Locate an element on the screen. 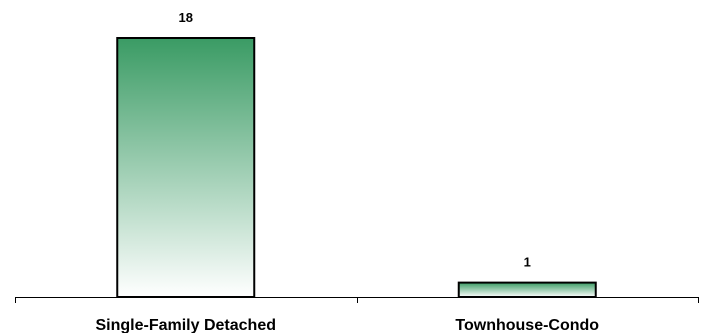 This screenshot has width=712, height=333. category-label-1: Townhouse-Condo is located at coordinates (527, 325).